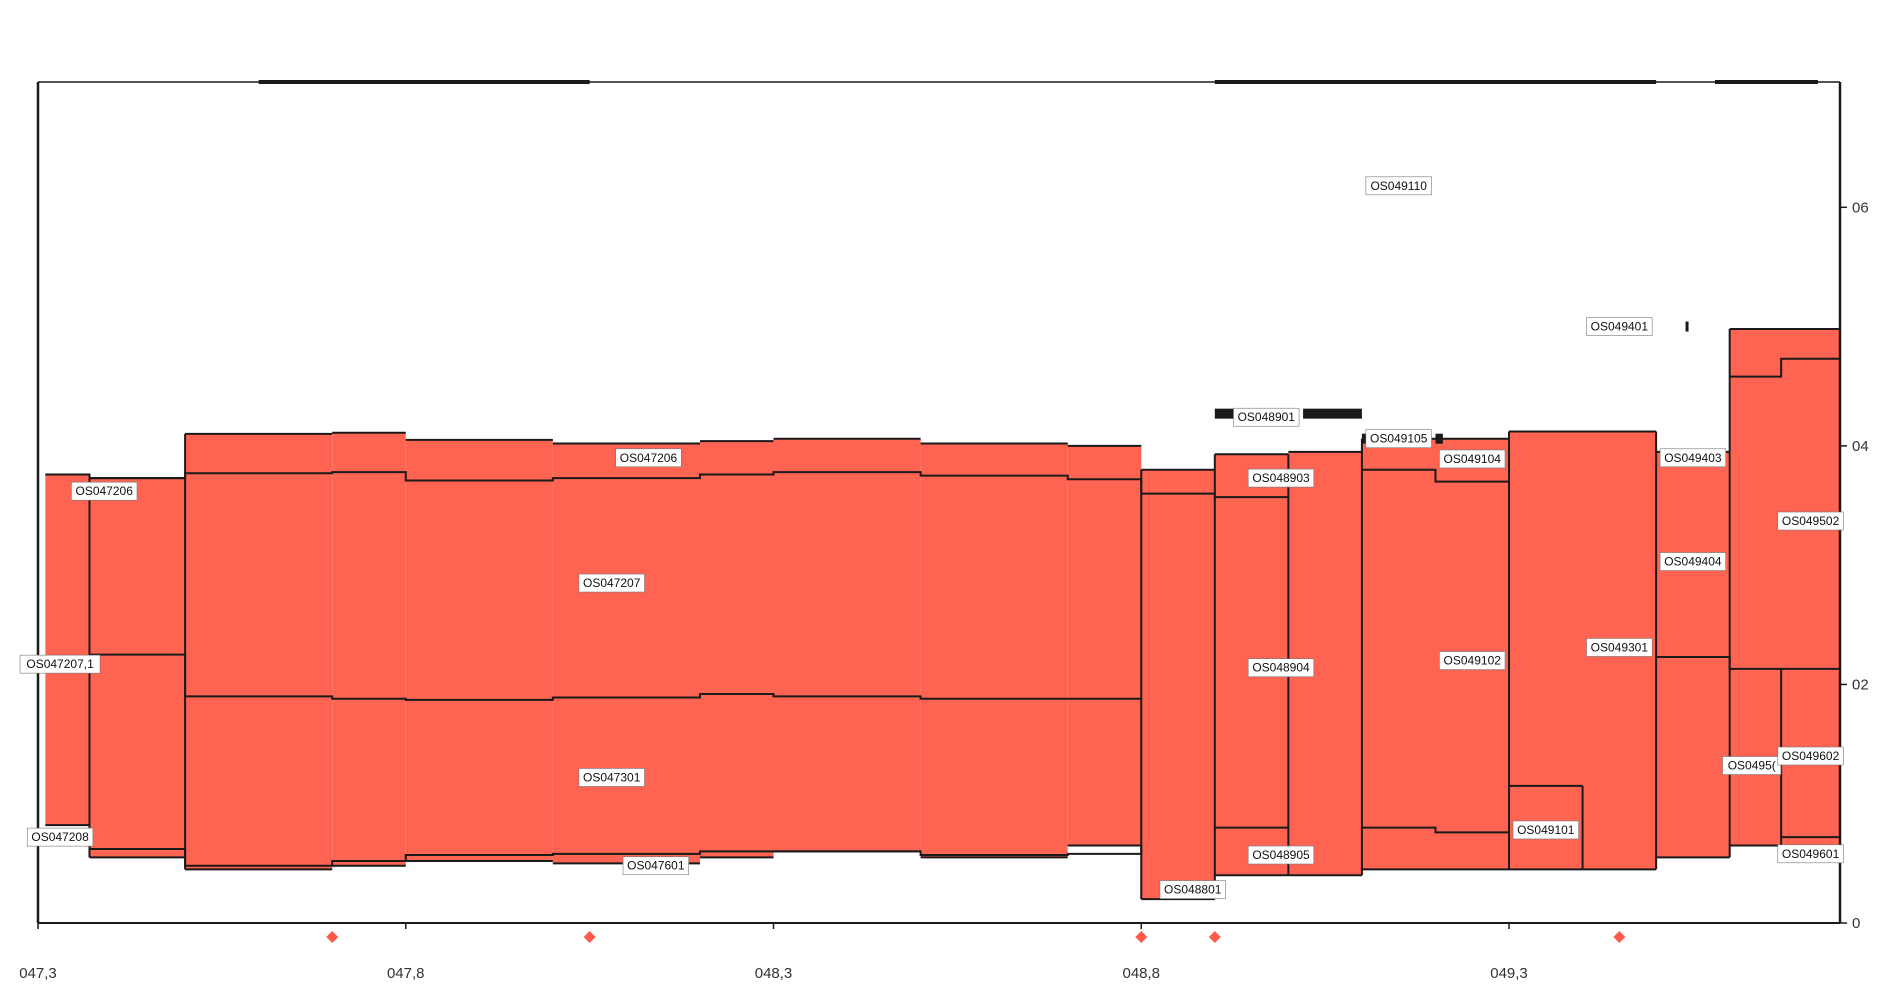  I want to click on segment-label: OS049404, so click(1693, 562).